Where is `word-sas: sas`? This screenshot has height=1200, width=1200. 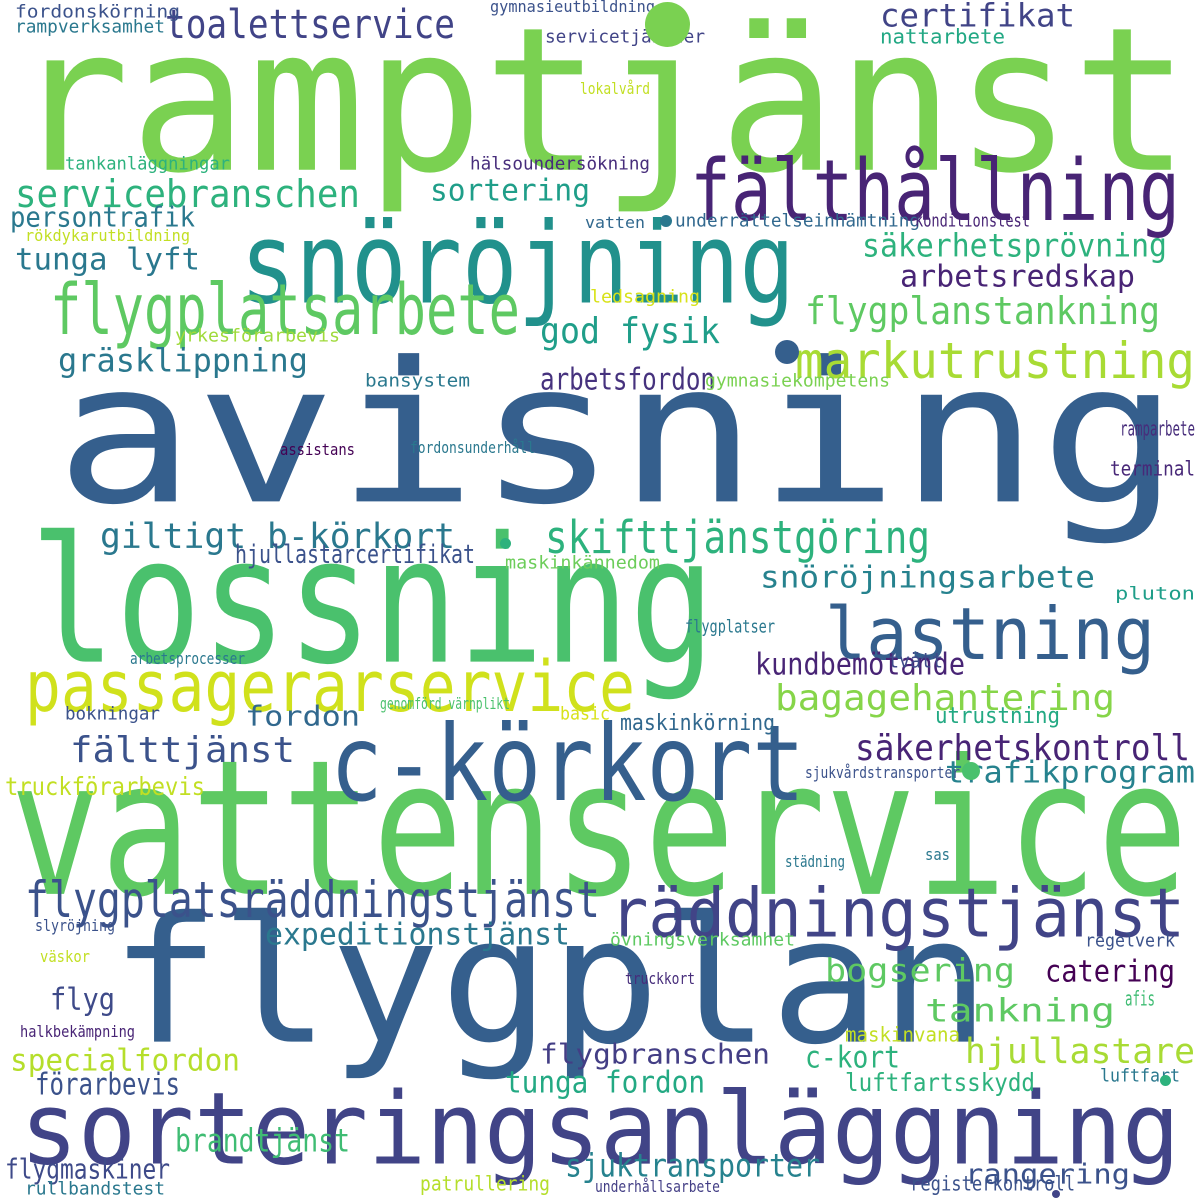 word-sas: sas is located at coordinates (937, 855).